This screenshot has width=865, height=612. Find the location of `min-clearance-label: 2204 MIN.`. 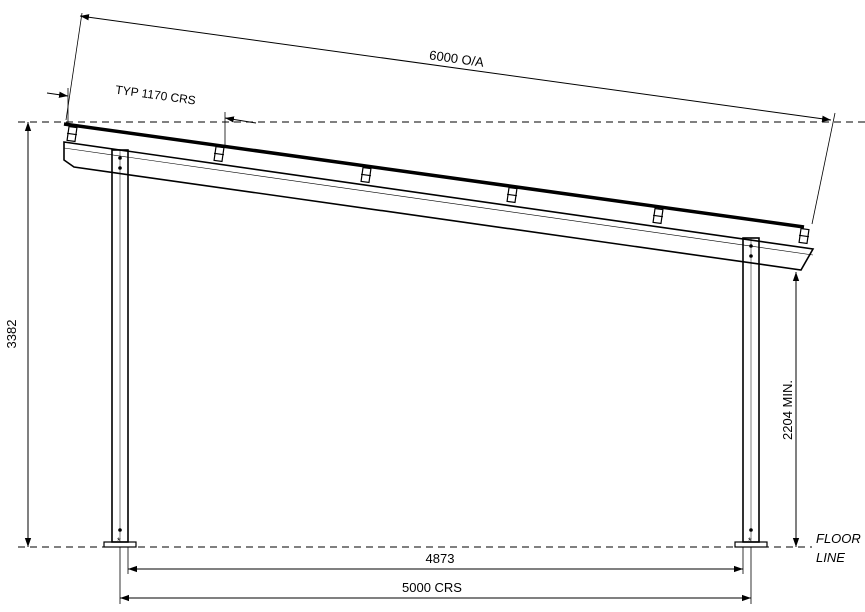

min-clearance-label: 2204 MIN. is located at coordinates (787, 410).